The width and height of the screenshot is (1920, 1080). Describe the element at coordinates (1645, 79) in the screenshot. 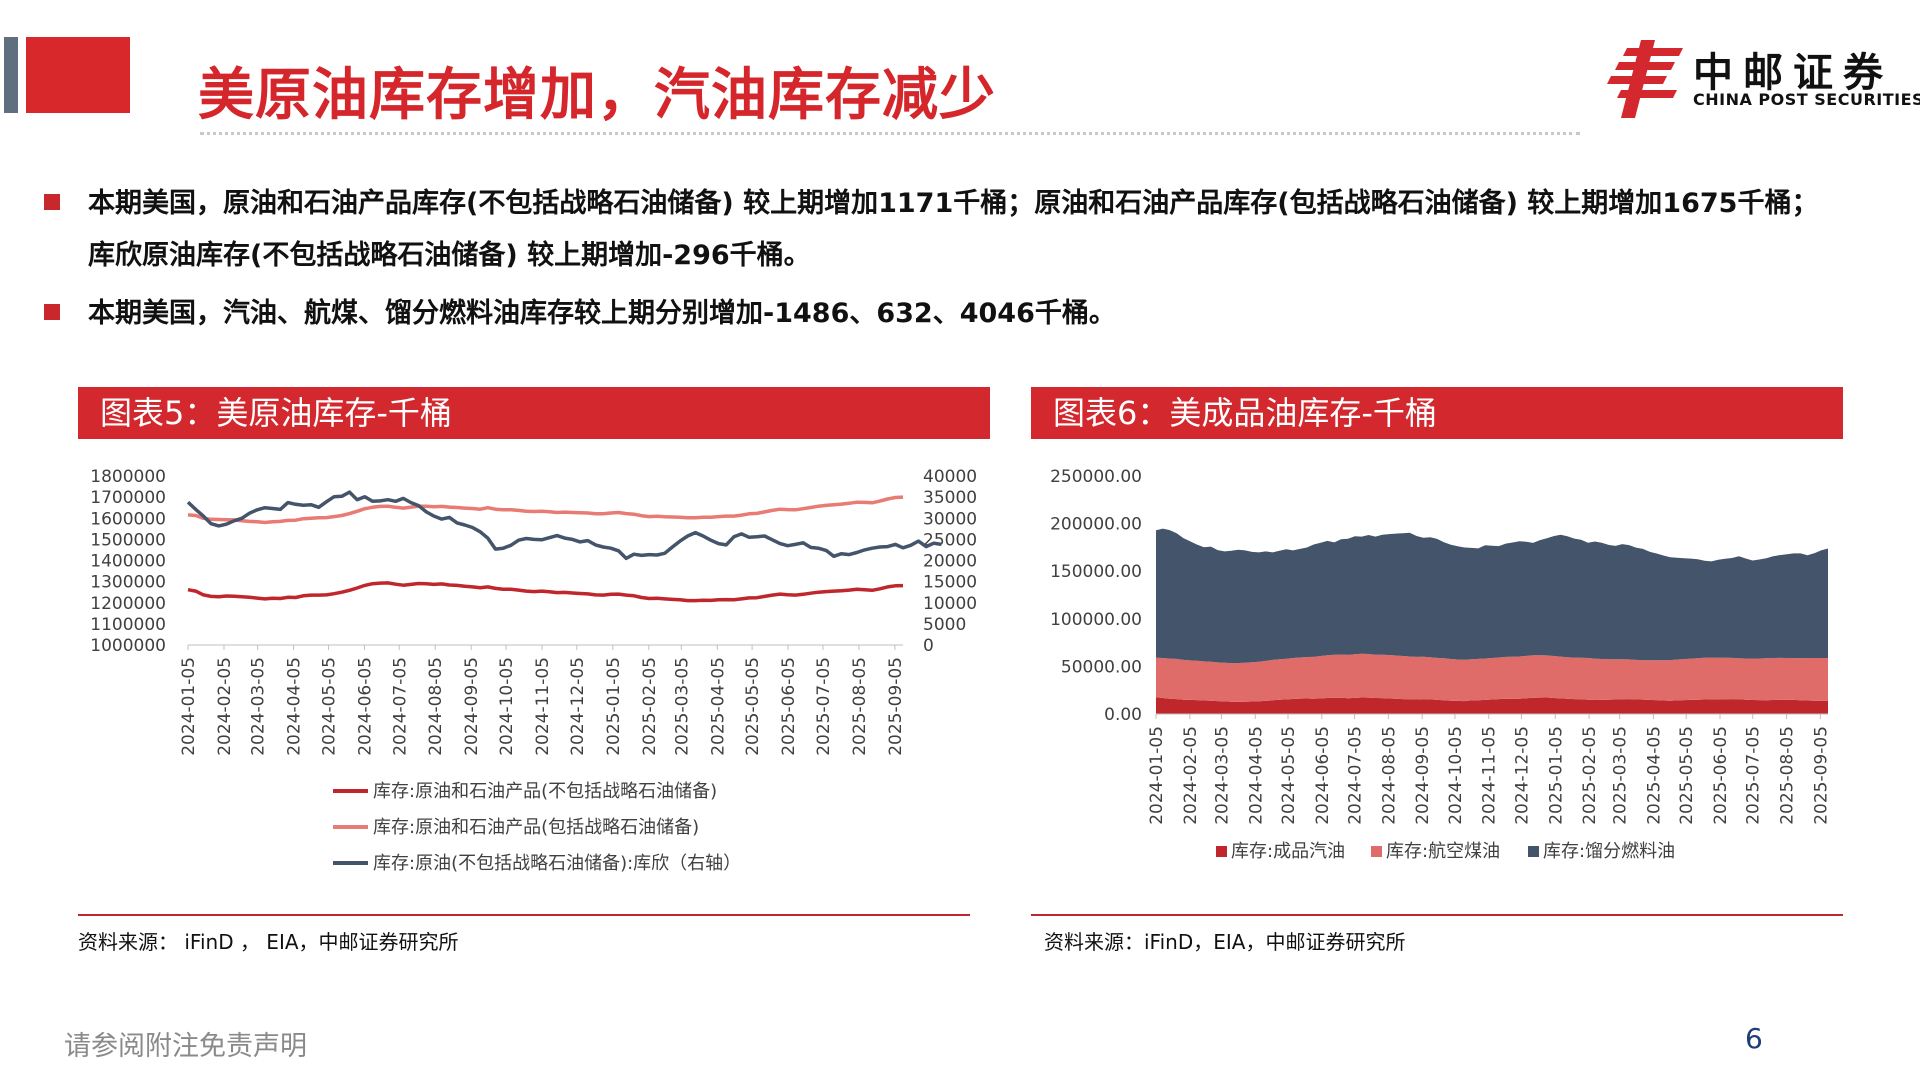

I see `logo-mark-icon` at that location.